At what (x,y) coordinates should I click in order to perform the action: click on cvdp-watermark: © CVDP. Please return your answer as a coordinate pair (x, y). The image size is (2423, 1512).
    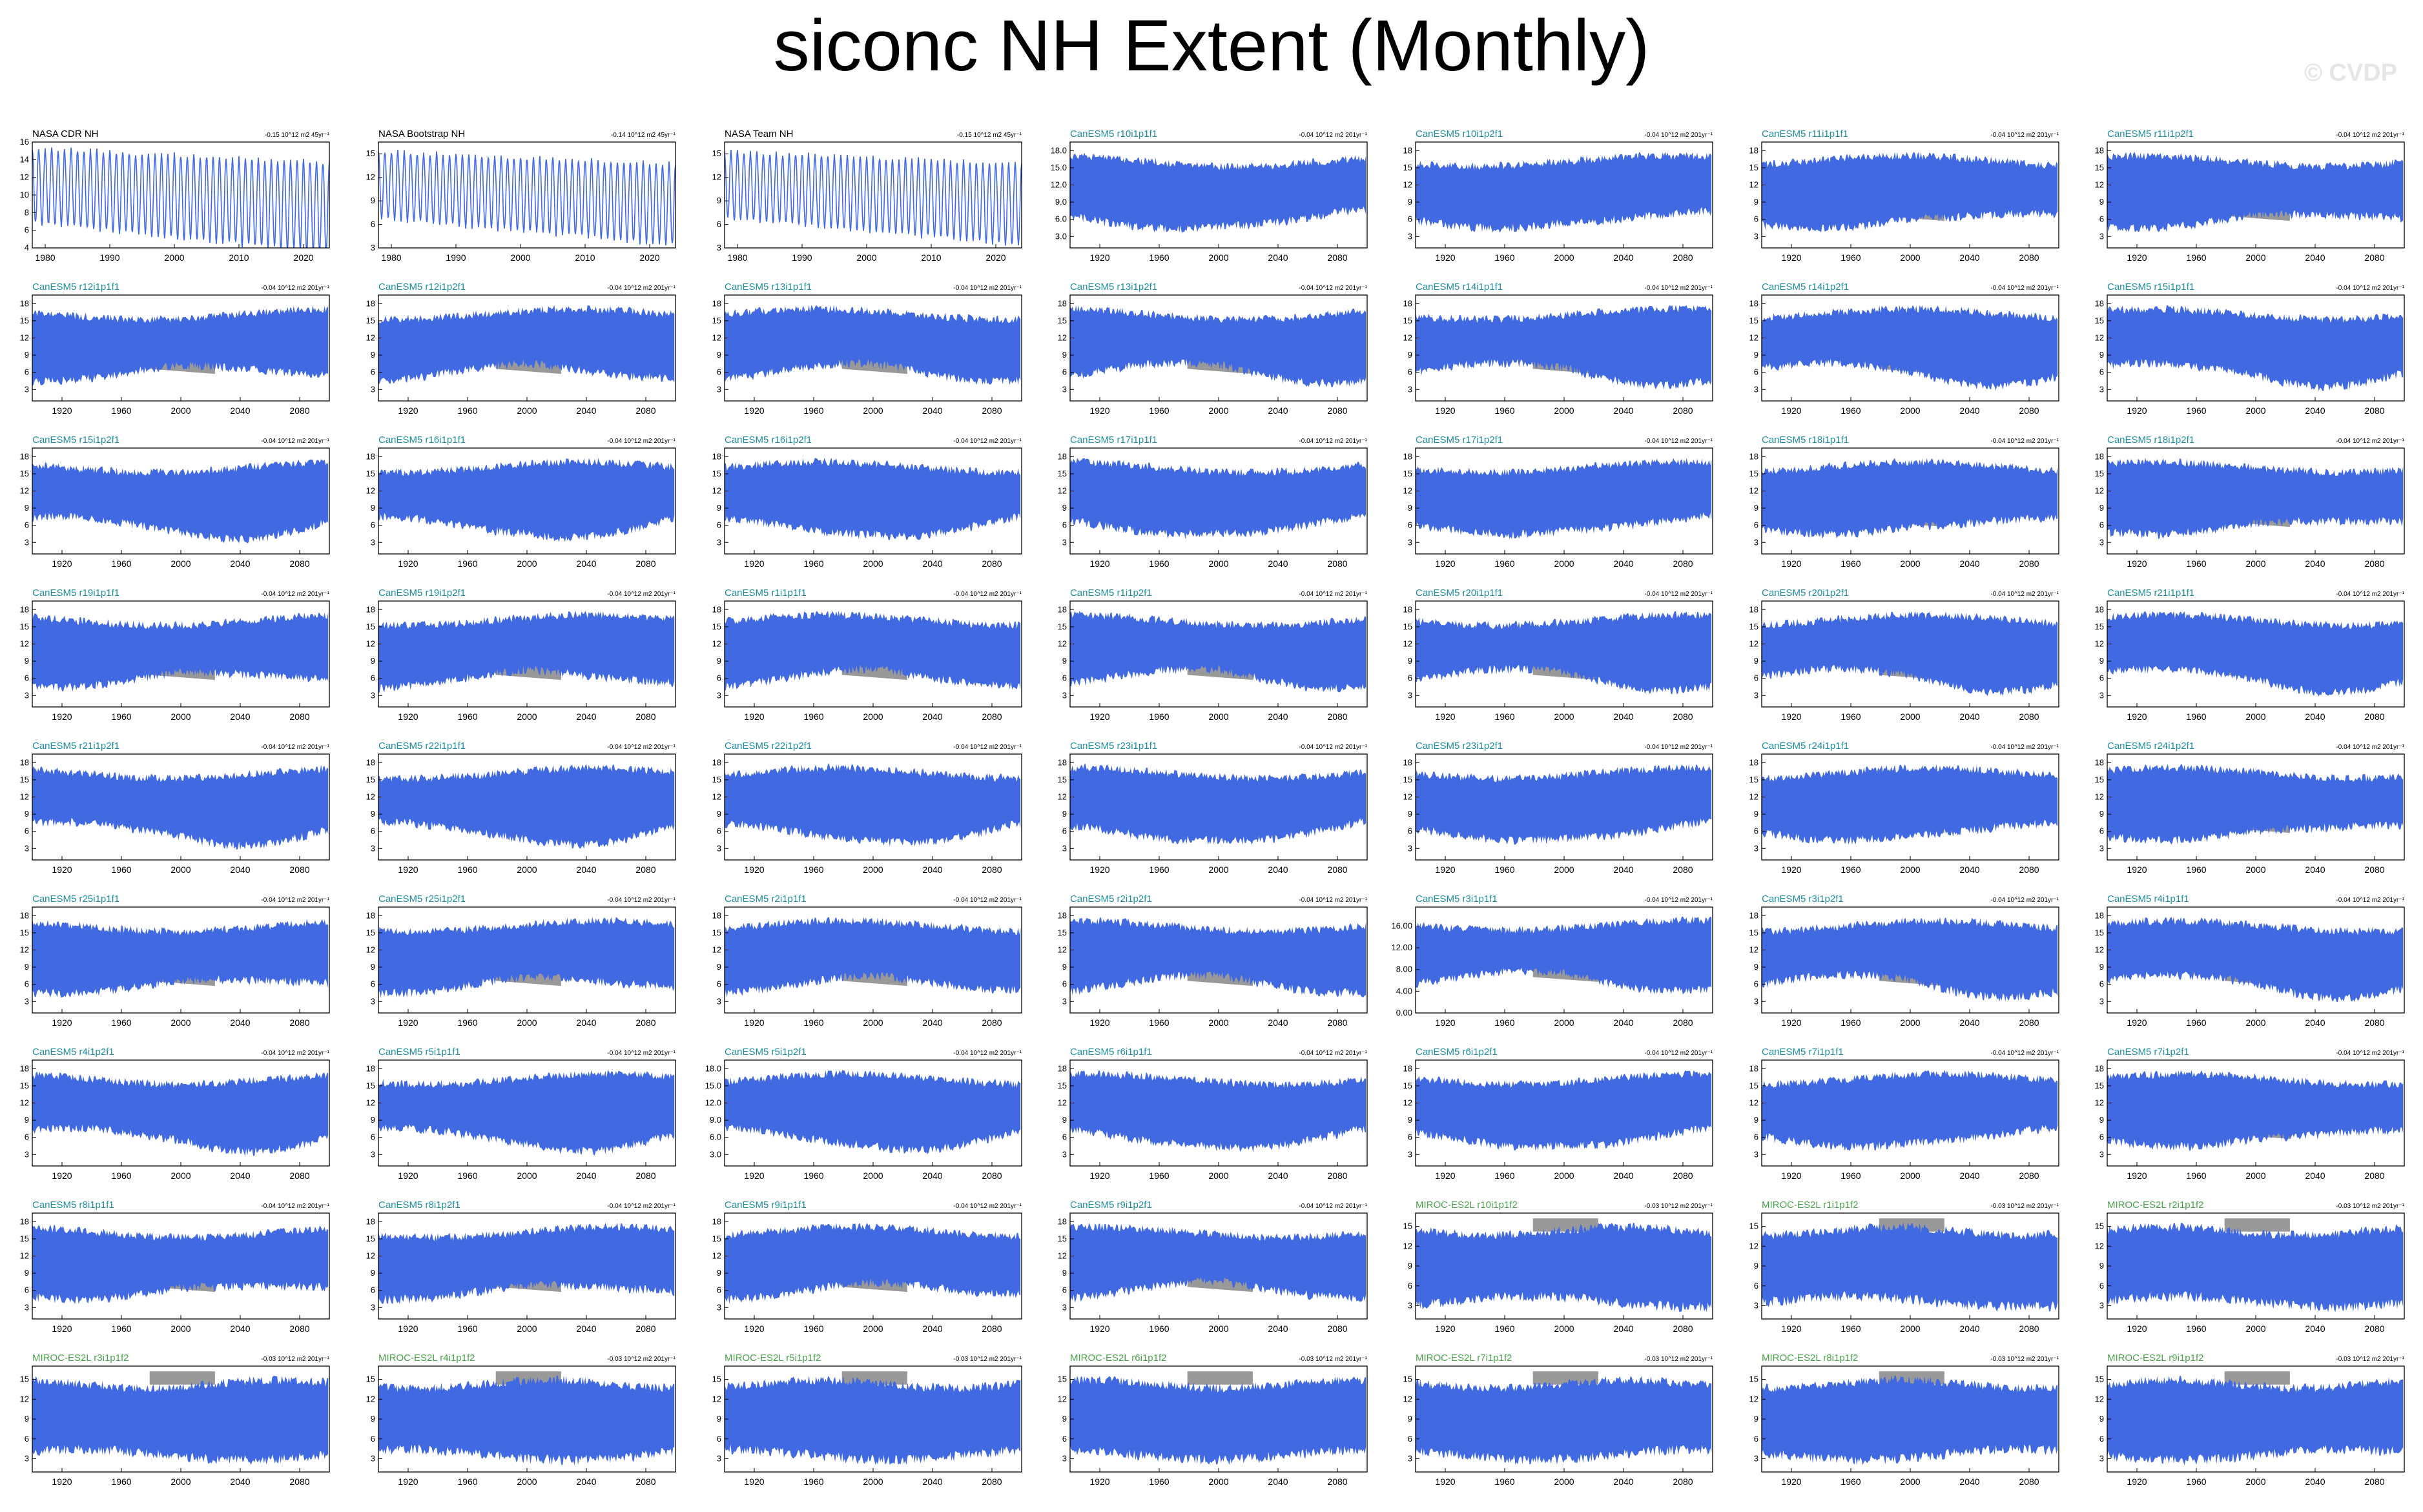
    Looking at the image, I should click on (2350, 73).